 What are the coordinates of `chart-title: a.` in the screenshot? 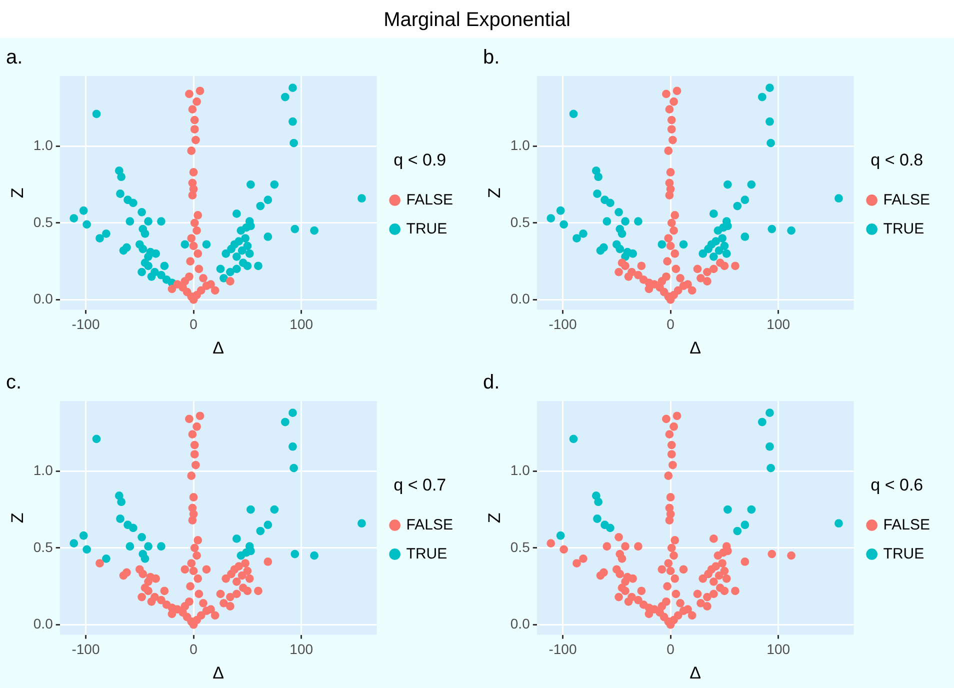 It's located at (14, 57).